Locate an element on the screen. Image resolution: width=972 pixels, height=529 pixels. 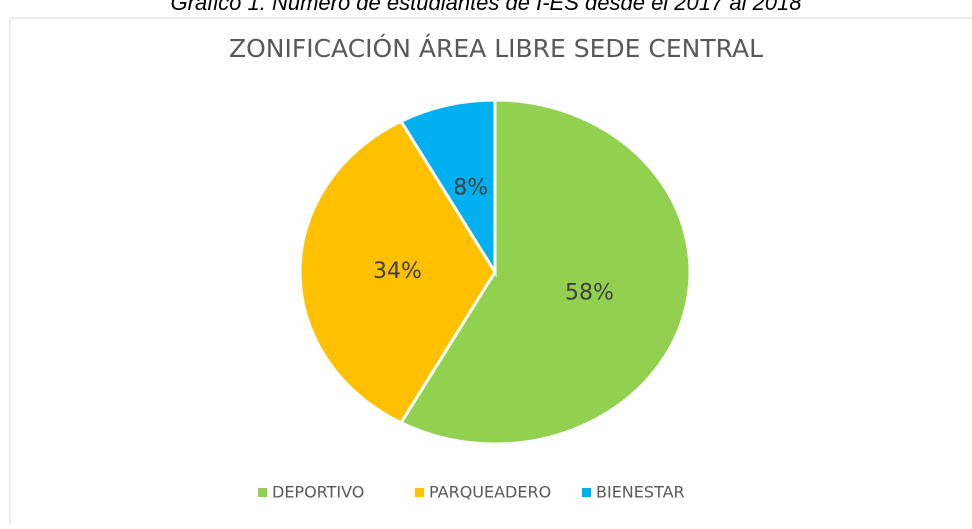
data-label: 8% is located at coordinates (470, 188).